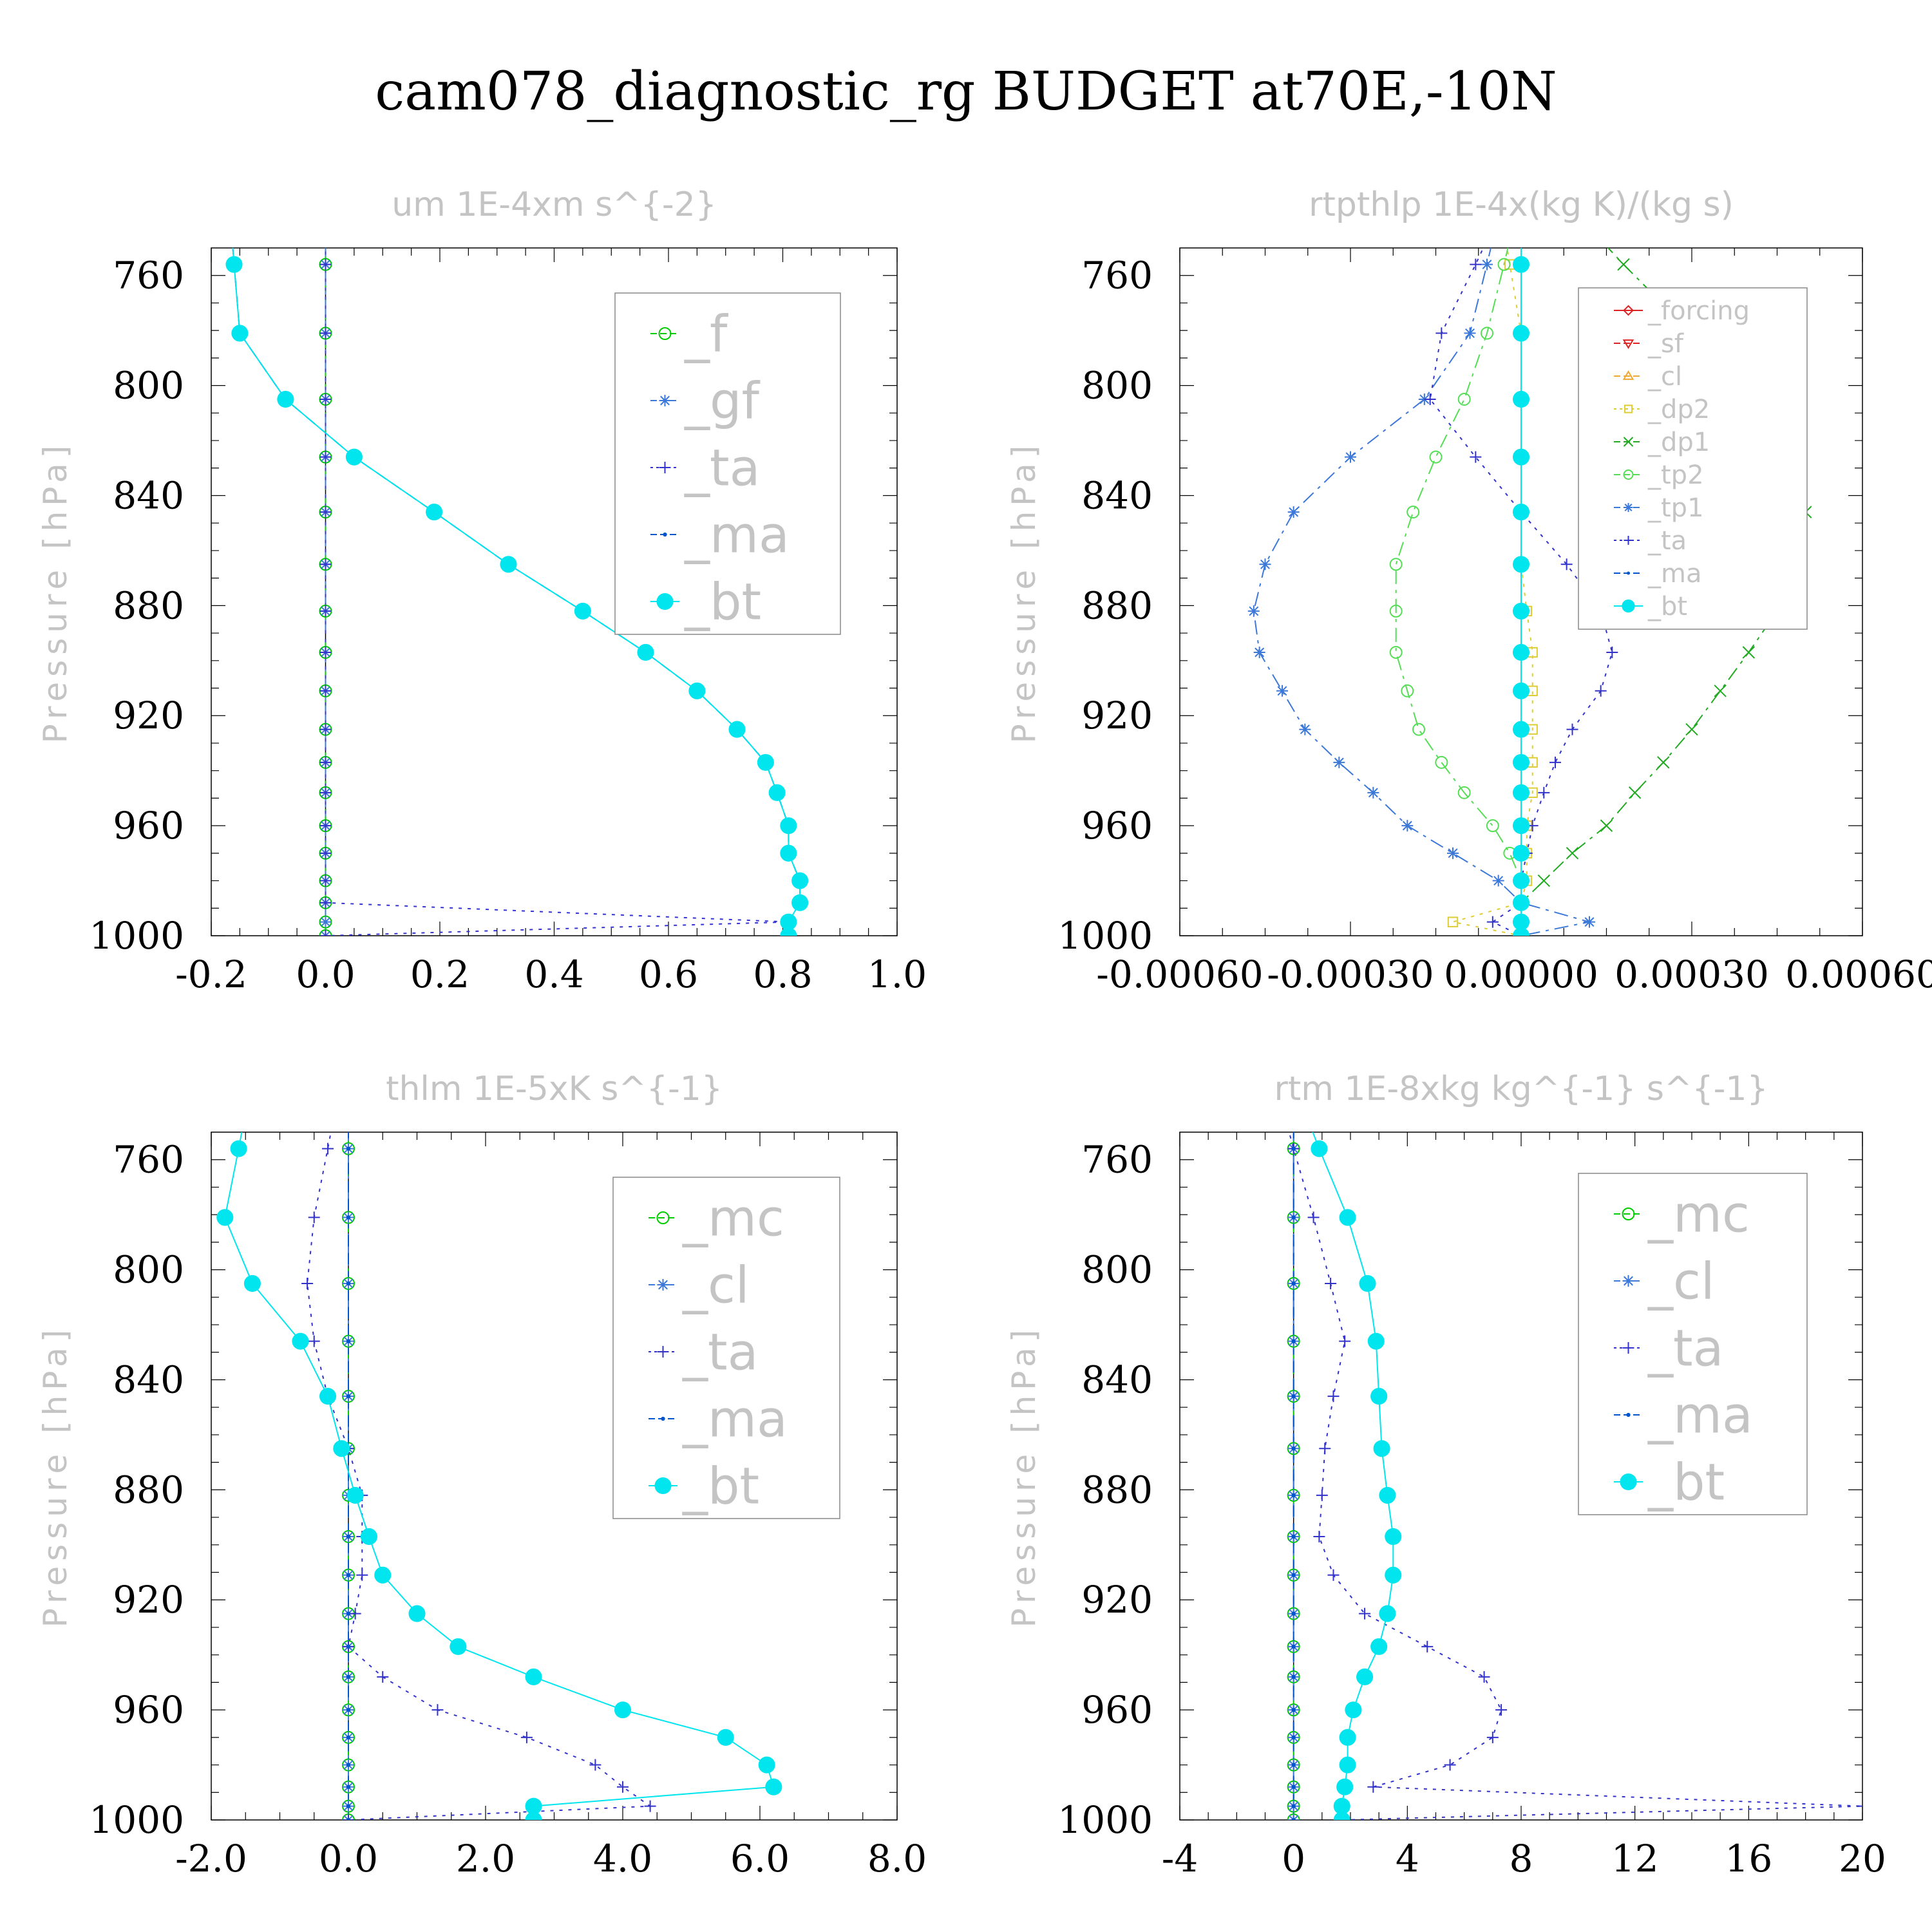  I want to click on x-tick-label: -4, so click(1180, 1859).